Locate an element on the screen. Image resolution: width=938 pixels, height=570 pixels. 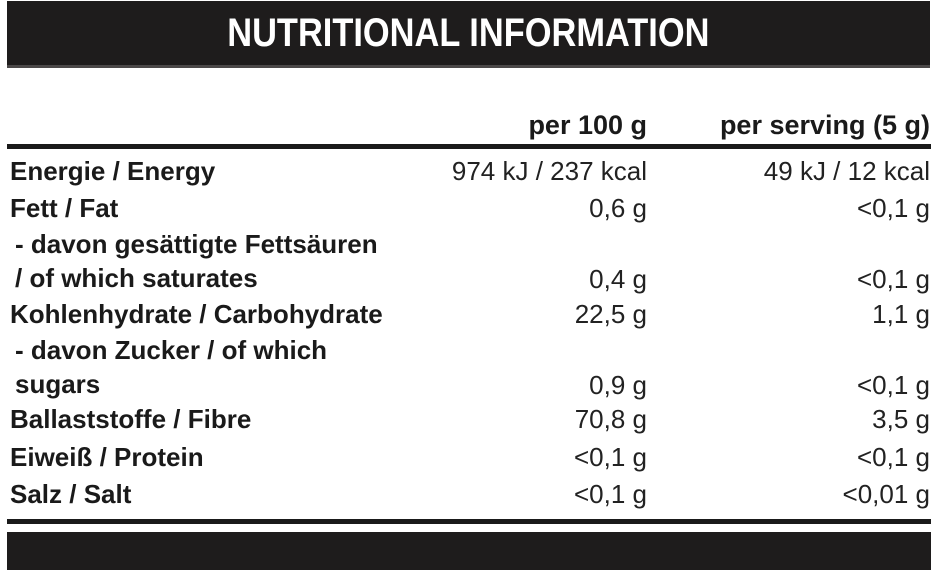
table-row-protein: Eiweiß / Protein <0,1 g <0,1 g is located at coordinates (468, 457).